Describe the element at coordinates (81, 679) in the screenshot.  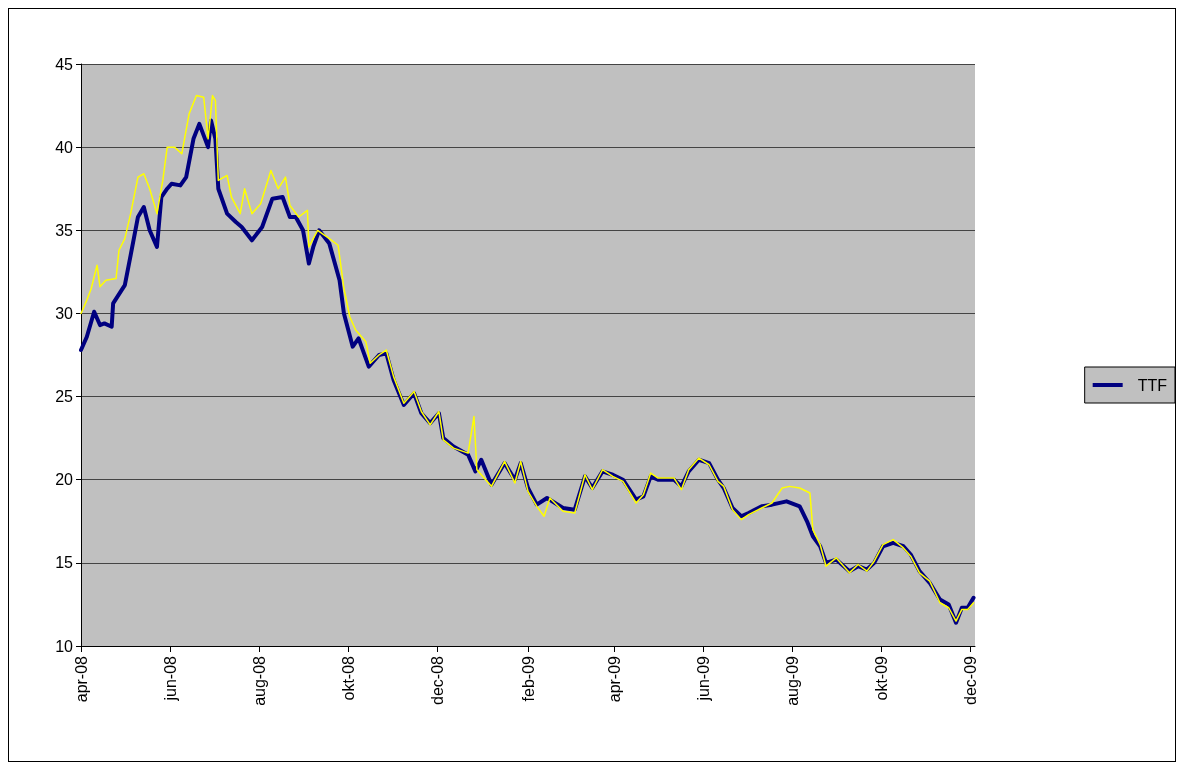
I see `x-tick-label: apr-08` at that location.